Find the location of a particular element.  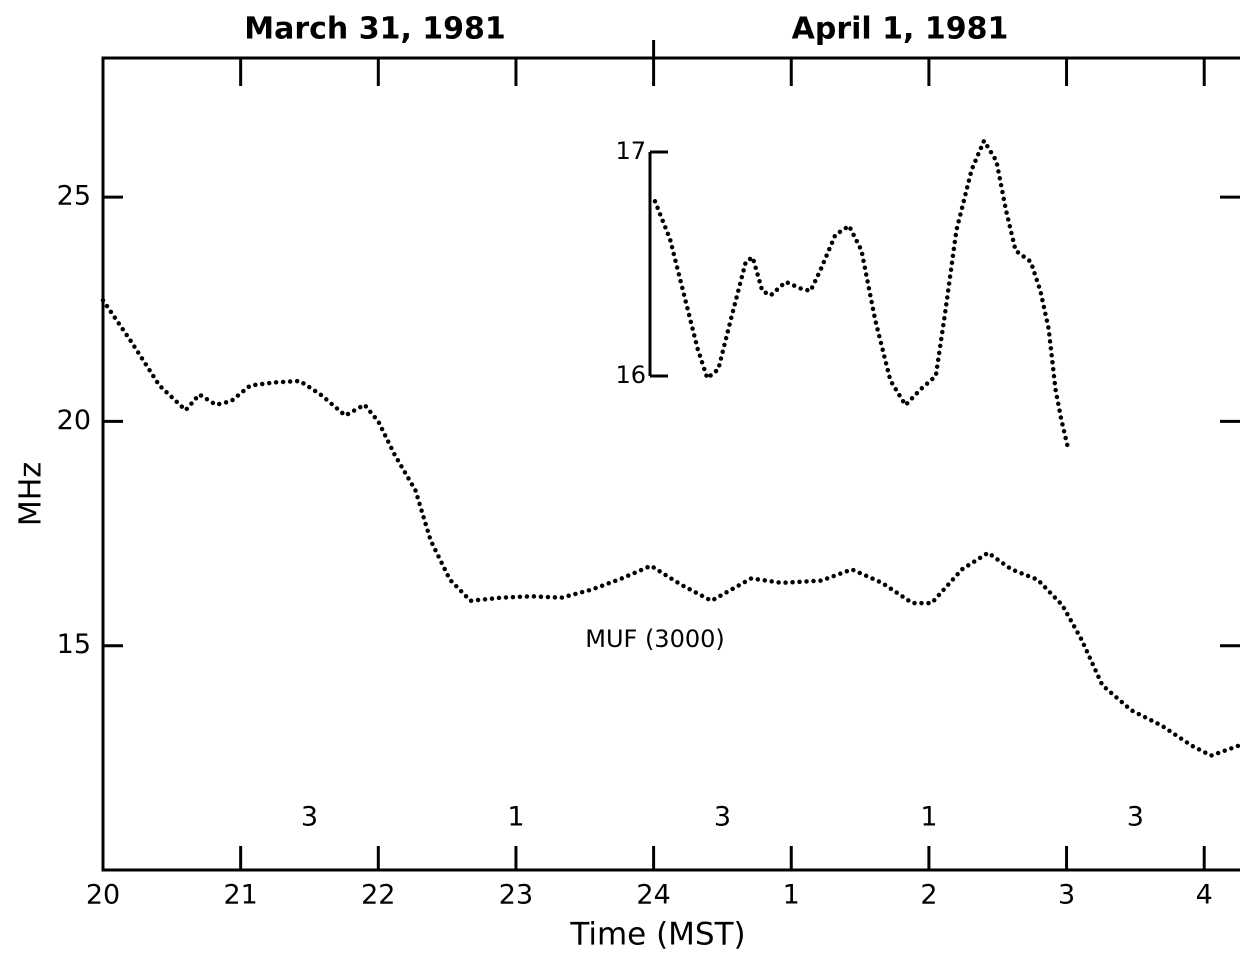

x-tick-label: 23 is located at coordinates (516, 895).